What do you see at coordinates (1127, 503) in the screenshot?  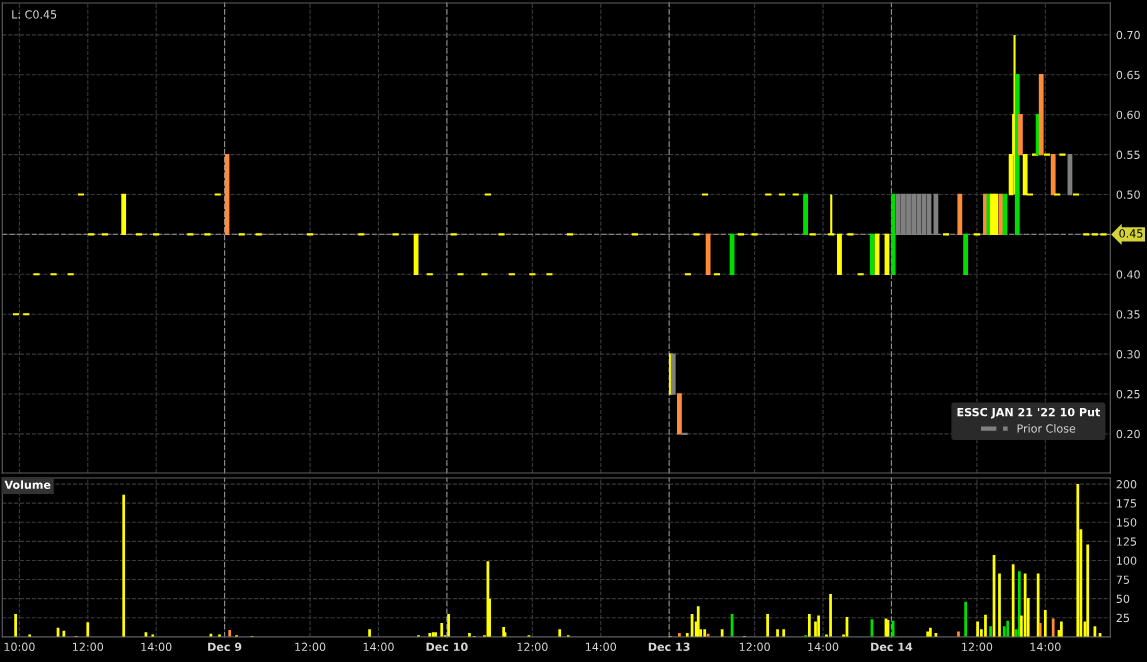 I see `y-tick-label: 175` at bounding box center [1127, 503].